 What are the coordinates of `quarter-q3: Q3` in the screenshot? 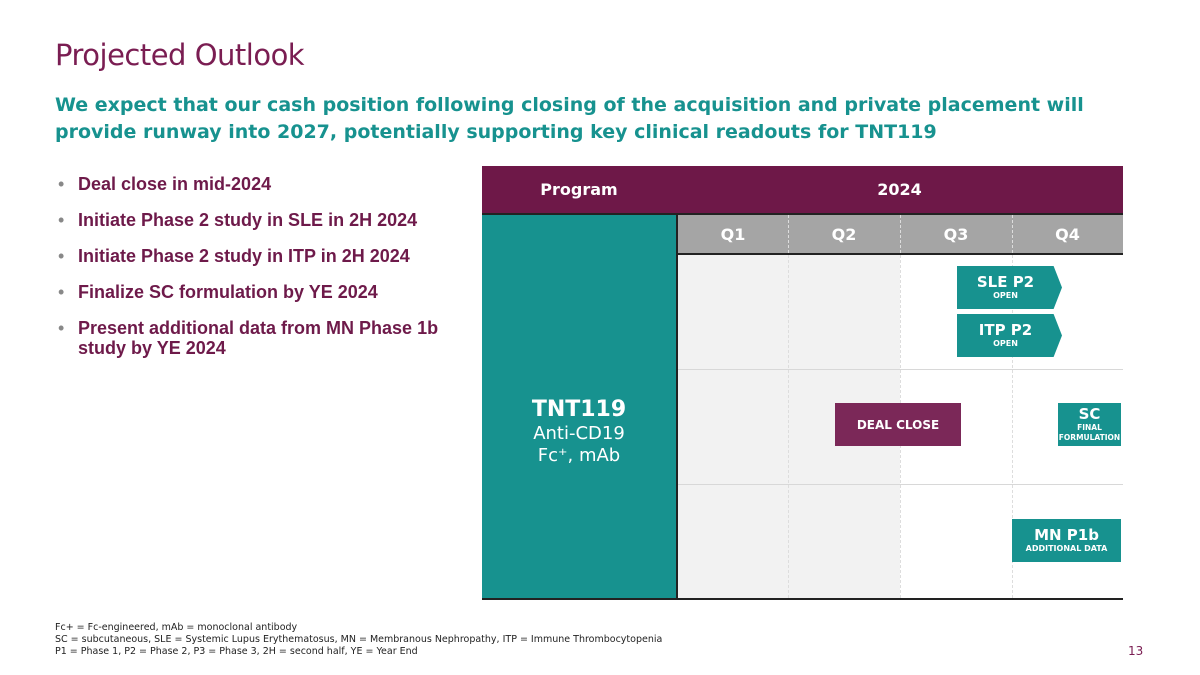 It's located at (956, 234).